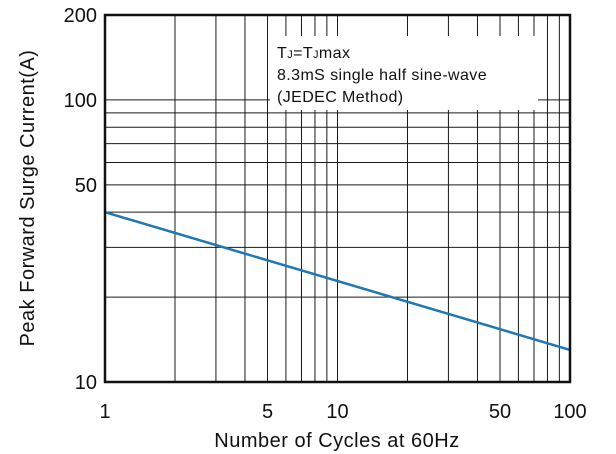 The width and height of the screenshot is (616, 454). Describe the element at coordinates (337, 412) in the screenshot. I see `x-tick-label-10: 10` at that location.